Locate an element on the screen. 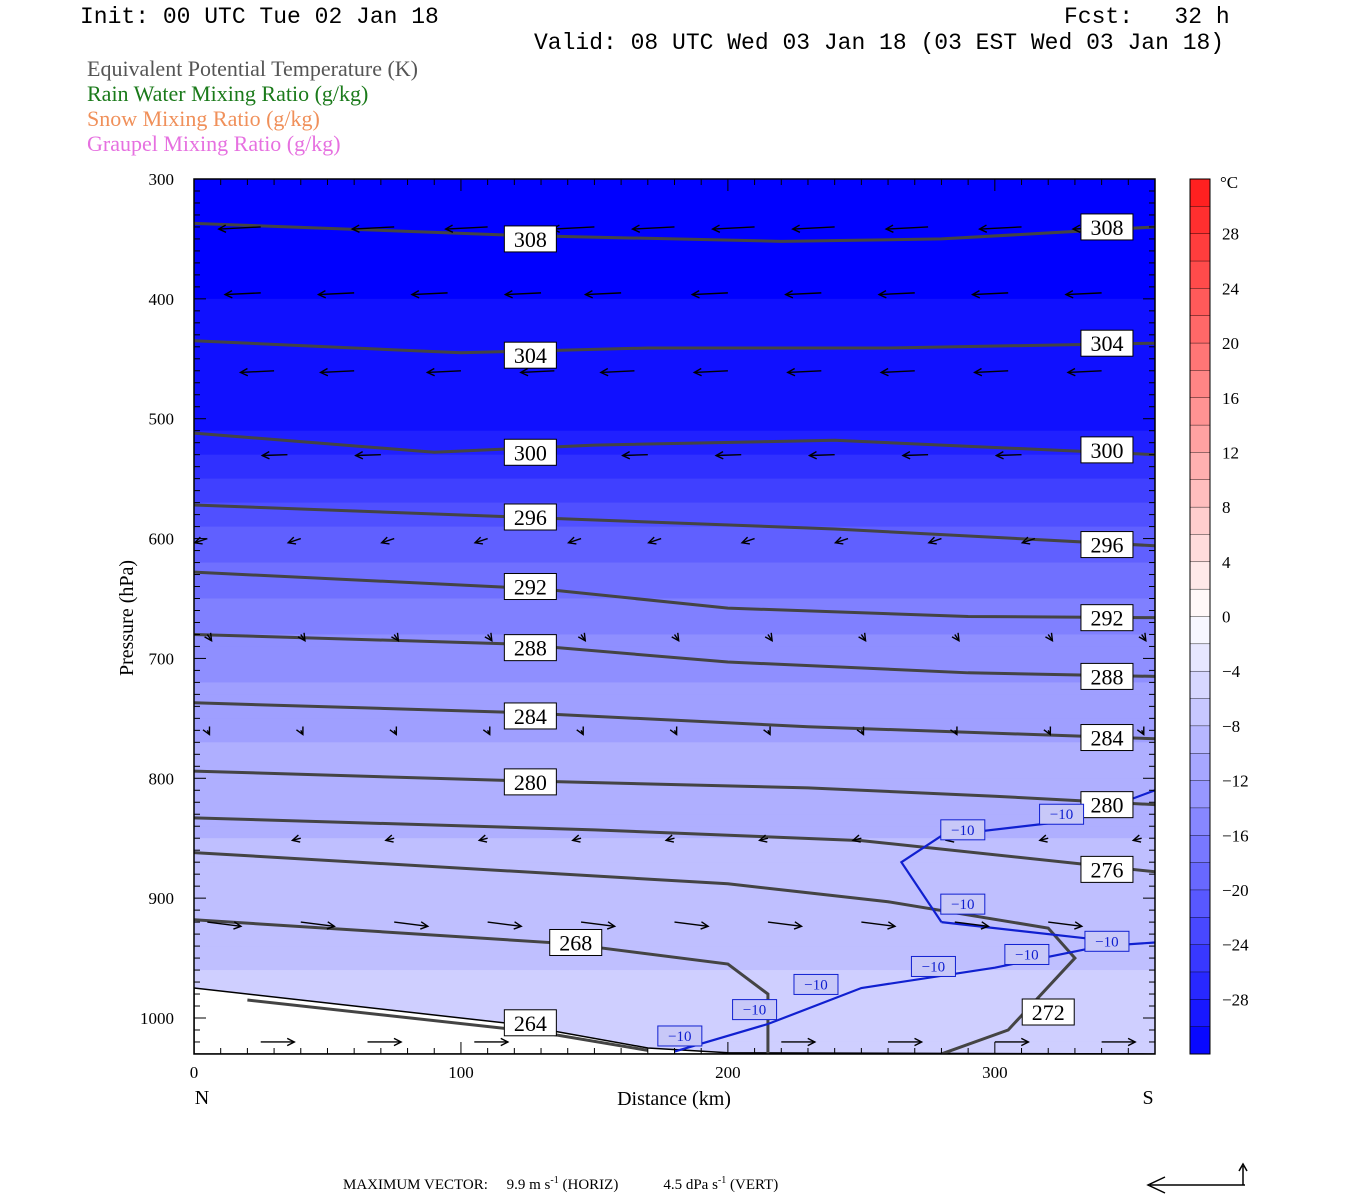 Image resolution: width=1350 pixels, height=1200 pixels. x-tick-label: 100 is located at coordinates (461, 1072).